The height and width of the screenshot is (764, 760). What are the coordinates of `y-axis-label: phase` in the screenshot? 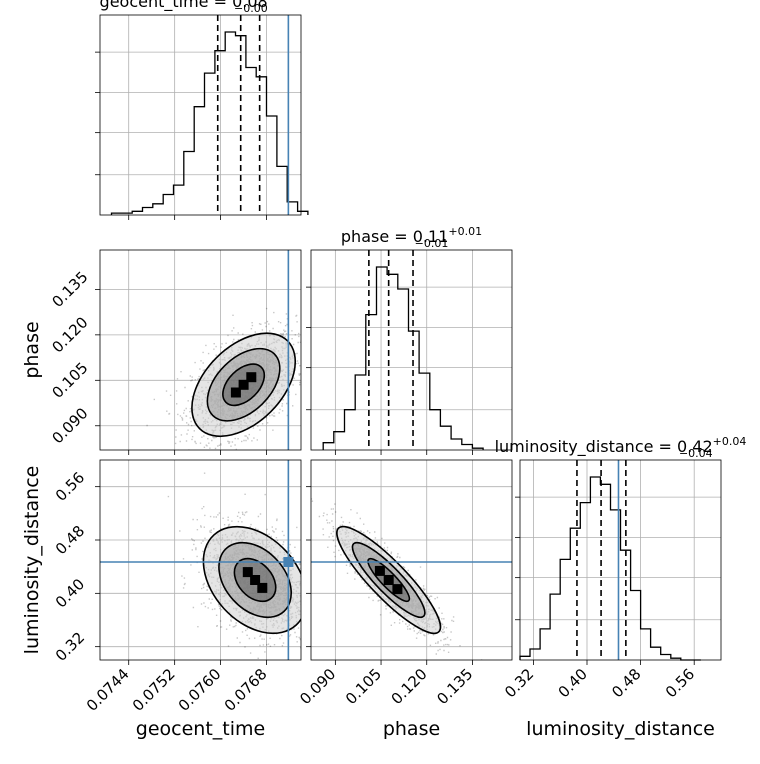 It's located at (32, 349).